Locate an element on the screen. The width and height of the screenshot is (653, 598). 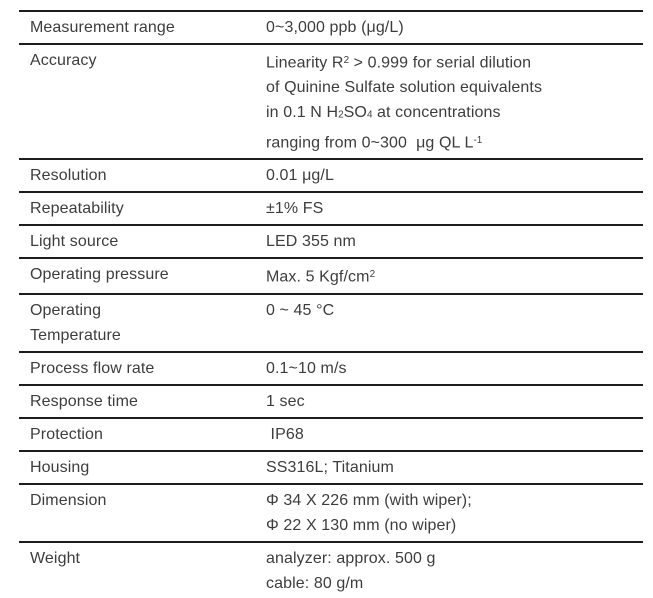
spec-value-line: Φ 34 X 226 mm (with wiper); is located at coordinates (454, 500).